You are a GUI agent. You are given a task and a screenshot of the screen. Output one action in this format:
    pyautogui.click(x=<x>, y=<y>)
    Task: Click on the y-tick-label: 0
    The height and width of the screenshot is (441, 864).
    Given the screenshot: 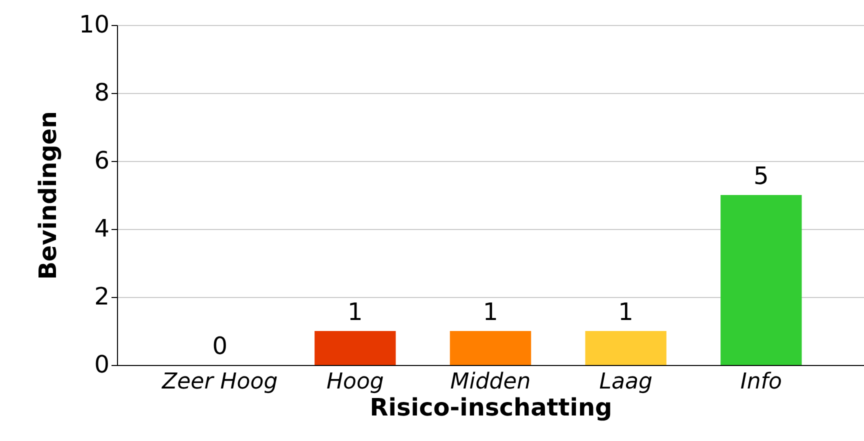 What is the action you would take?
    pyautogui.click(x=102, y=364)
    